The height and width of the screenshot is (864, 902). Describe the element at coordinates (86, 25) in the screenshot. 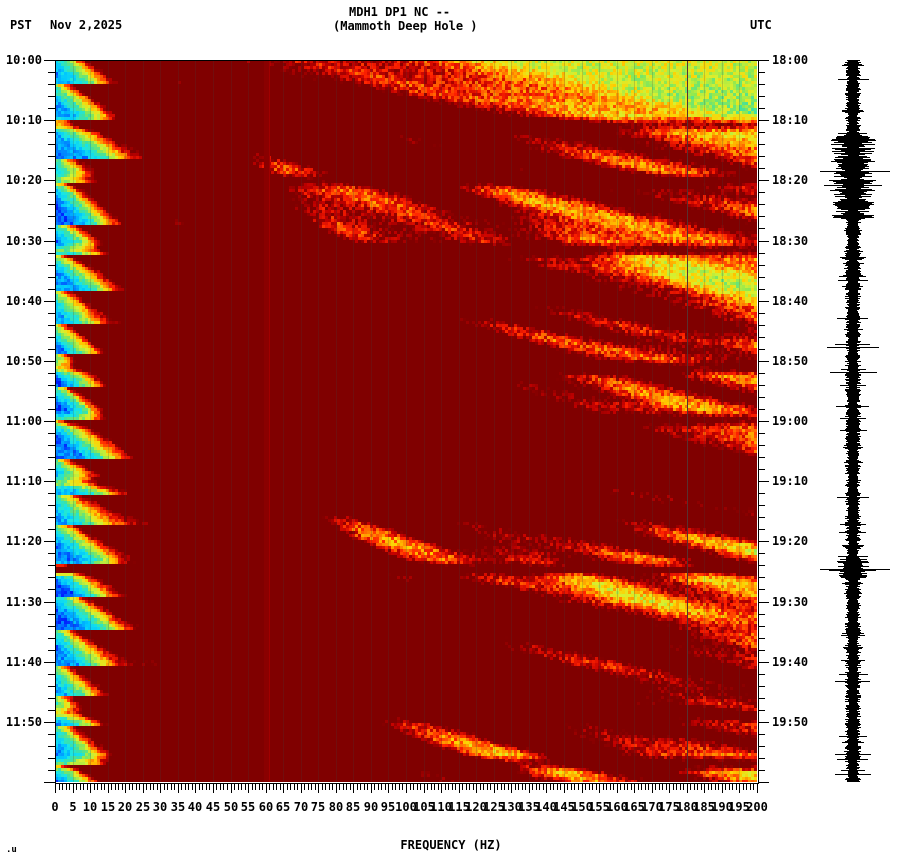

I see `date-label: Nov 2,2025` at that location.